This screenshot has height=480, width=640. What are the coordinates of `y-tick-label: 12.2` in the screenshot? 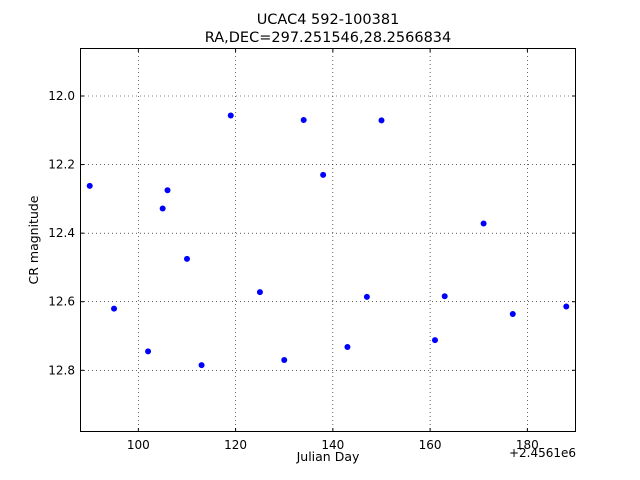 It's located at (61, 165).